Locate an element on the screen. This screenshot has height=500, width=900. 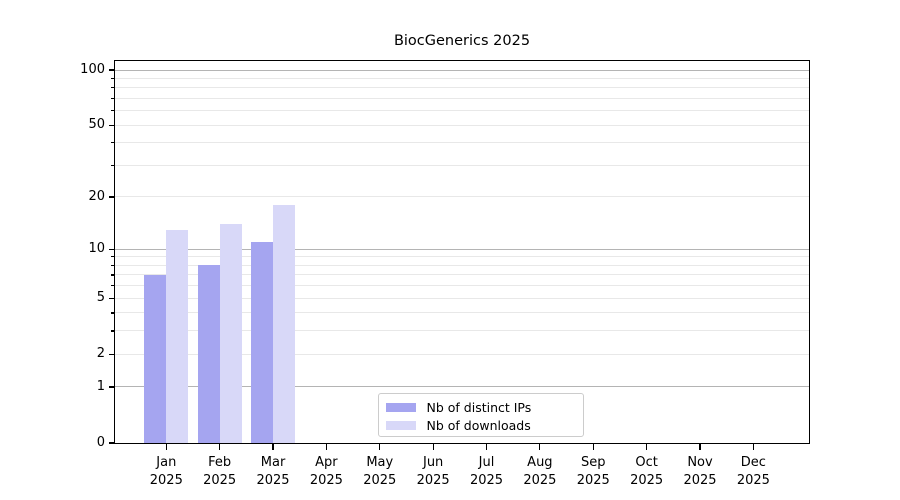
y-tick-label: 100 is located at coordinates (92, 69).